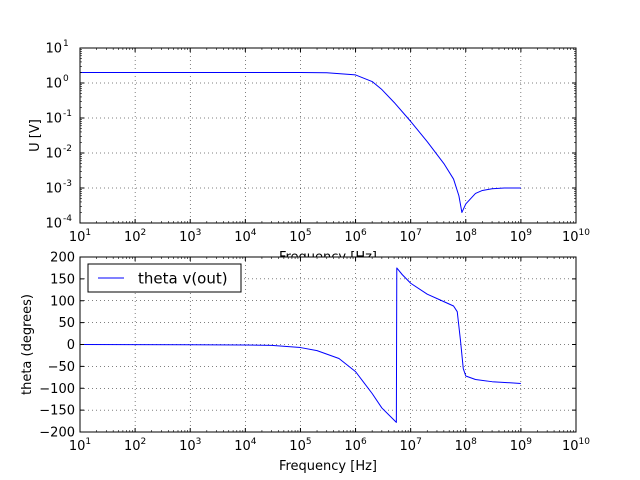 The height and width of the screenshot is (480, 640). Describe the element at coordinates (62, 301) in the screenshot. I see `phase-y-tick-label: 100` at that location.